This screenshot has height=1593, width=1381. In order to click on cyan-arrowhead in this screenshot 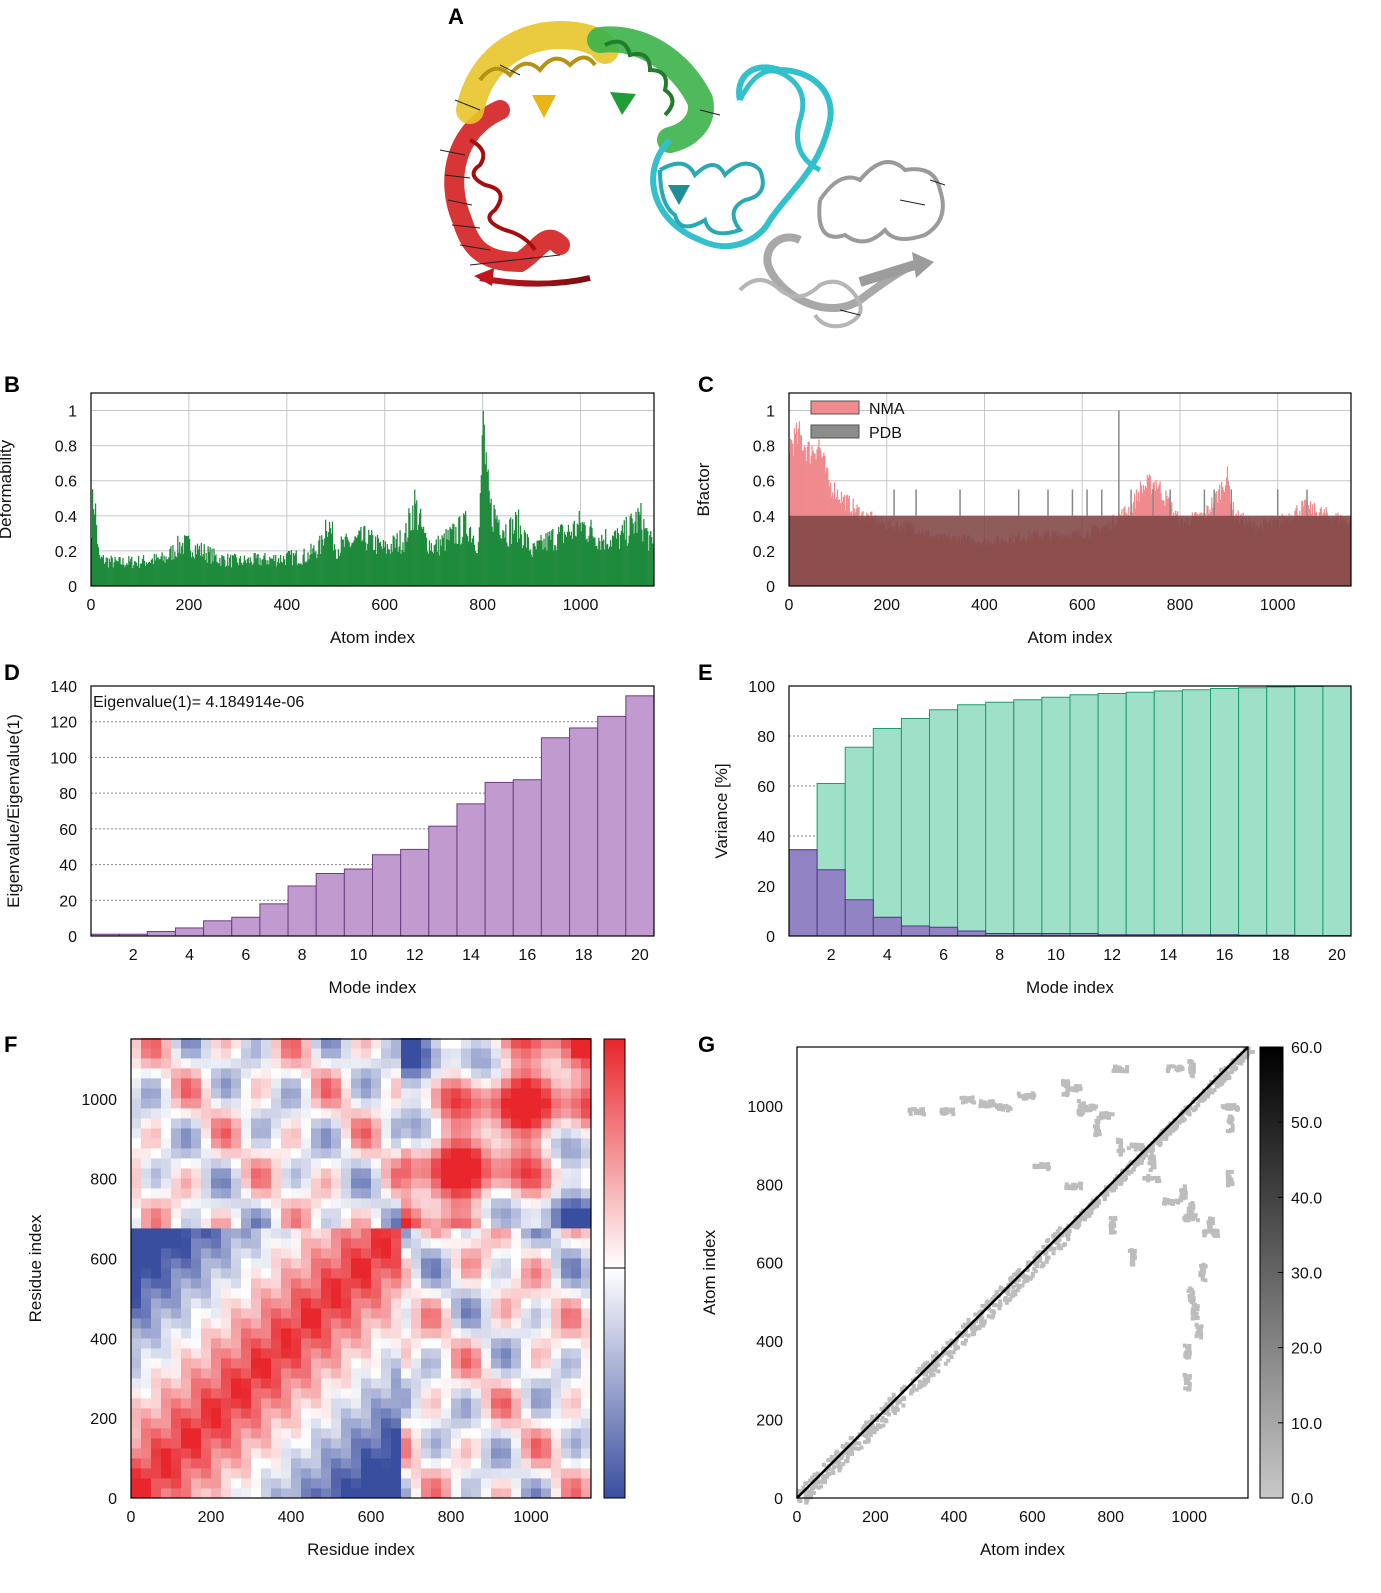, I will do `click(679, 195)`.